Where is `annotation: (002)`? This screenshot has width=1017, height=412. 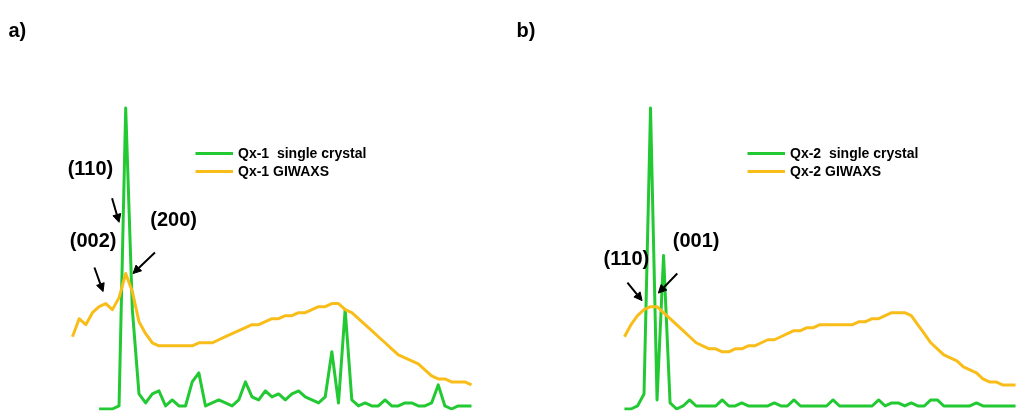 annotation: (002) is located at coordinates (93, 240).